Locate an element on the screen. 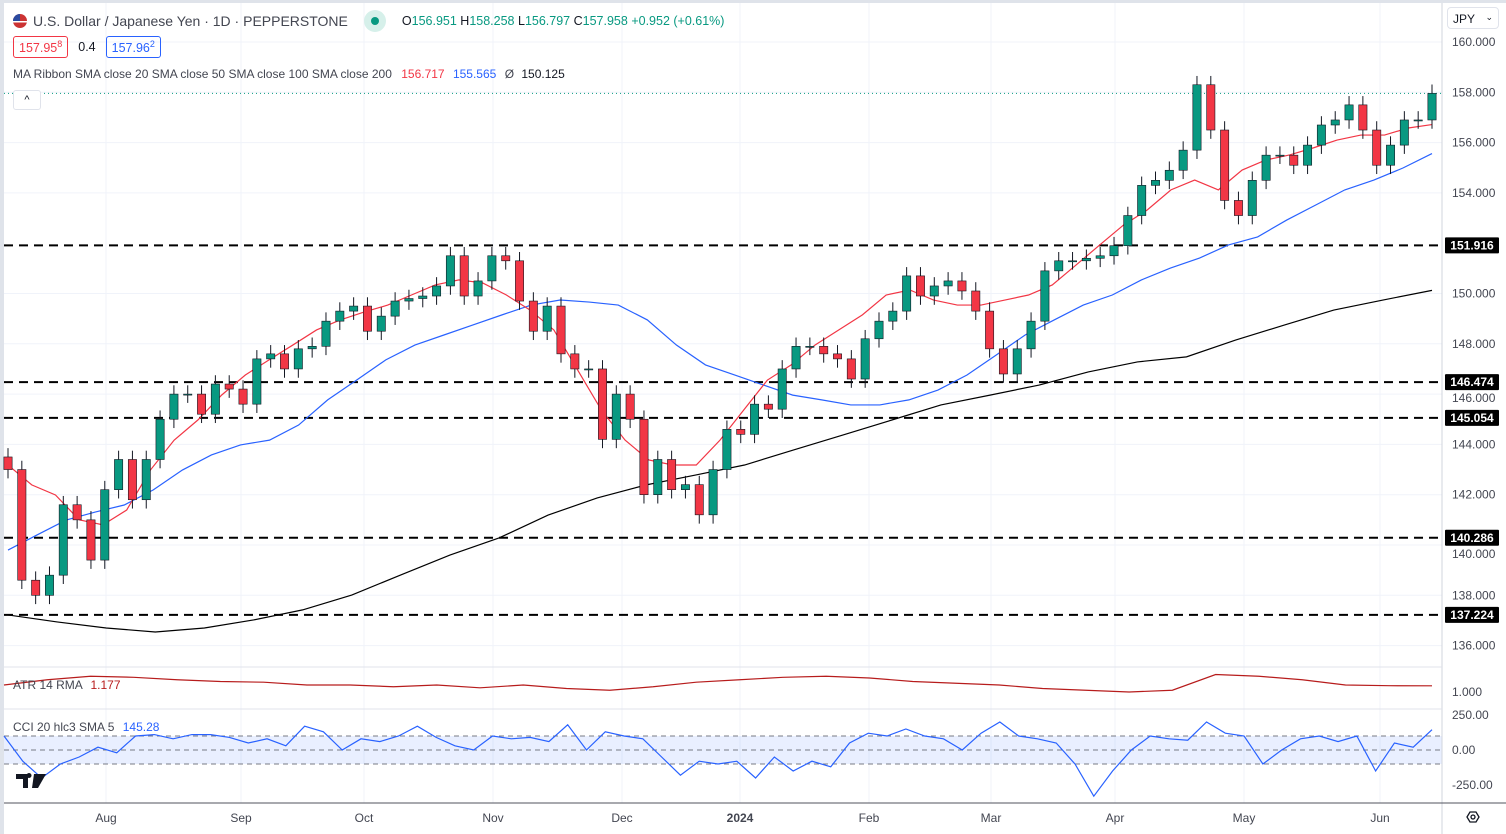 This screenshot has width=1506, height=834. market-open-icon is located at coordinates (374, 21).